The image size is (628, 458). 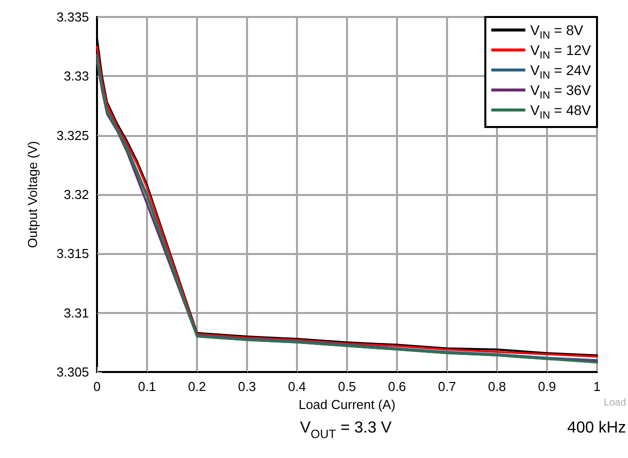 I want to click on x-tick-label: 0.8, so click(x=497, y=386).